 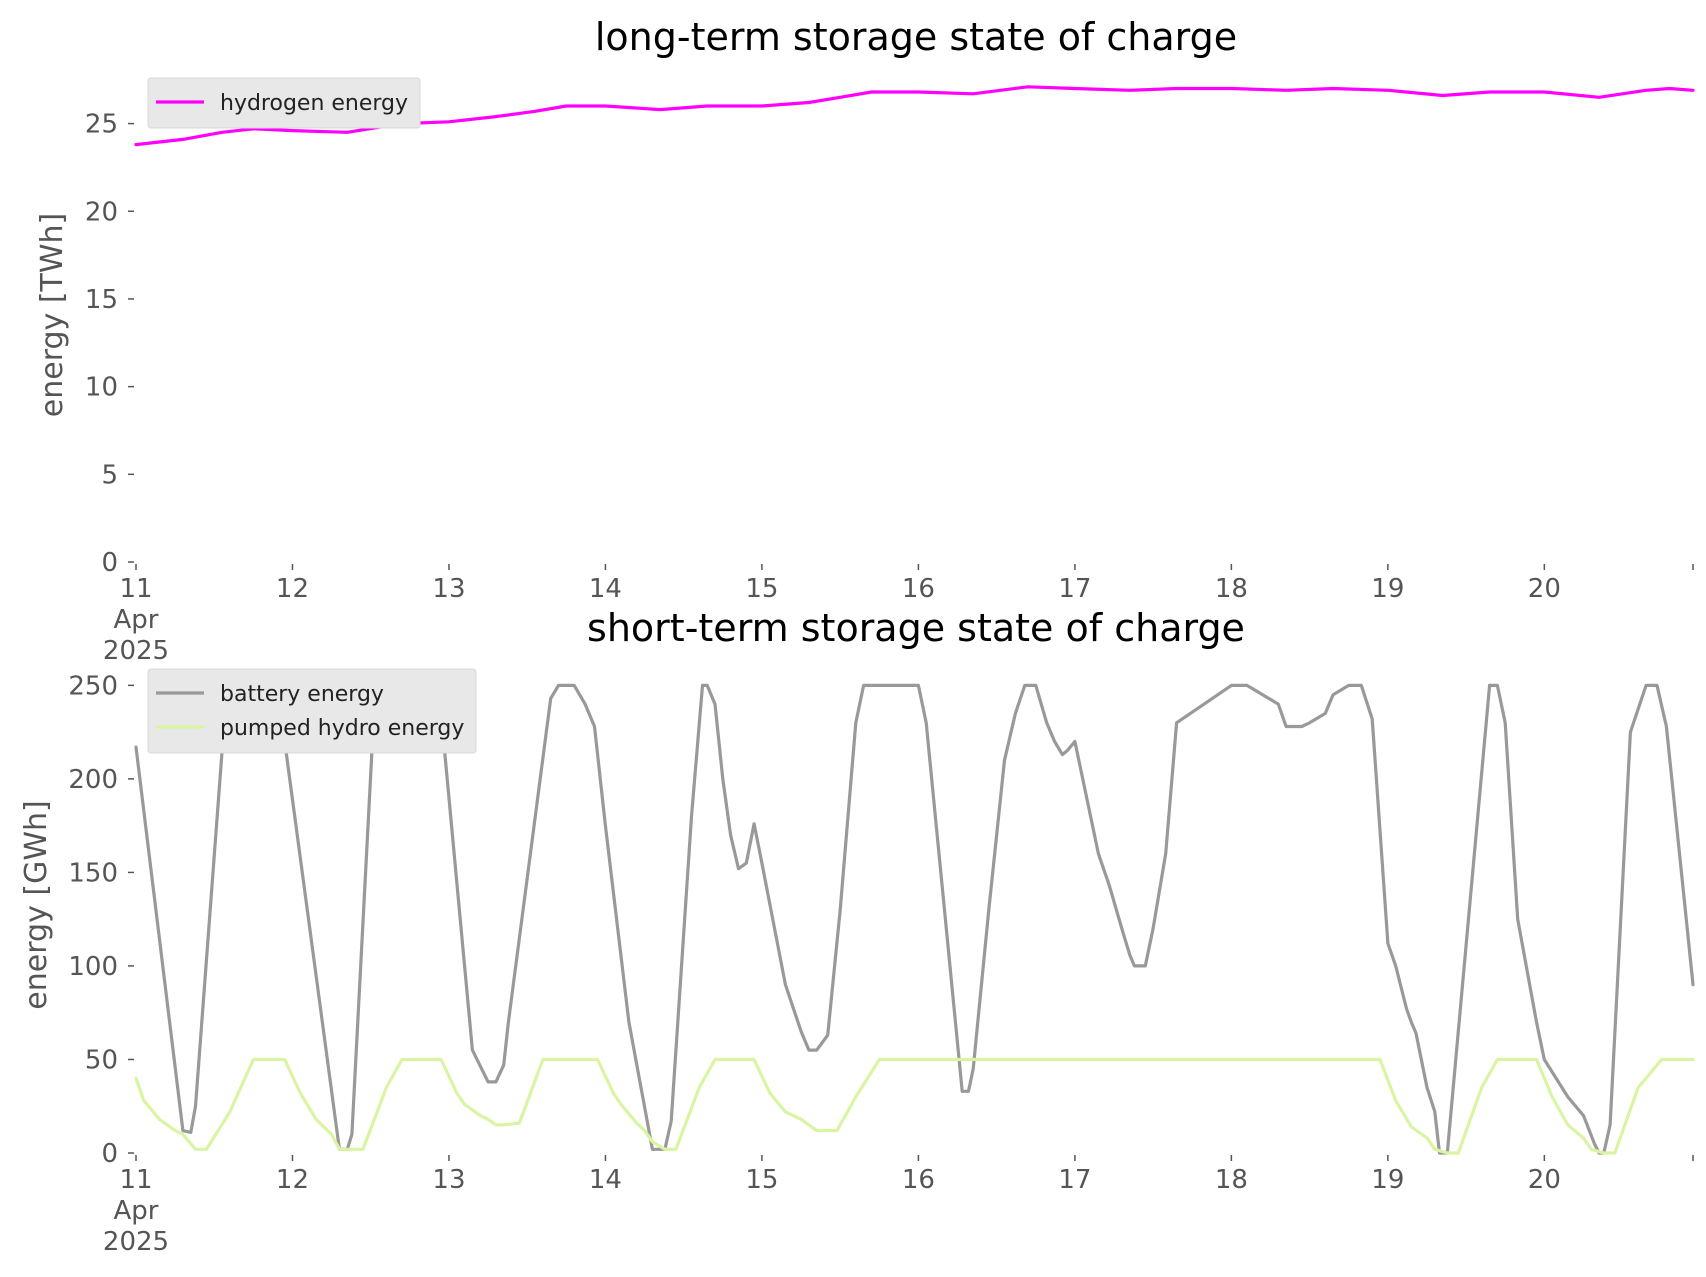 I want to click on y-axis-label: energy [TWh], so click(x=52, y=315).